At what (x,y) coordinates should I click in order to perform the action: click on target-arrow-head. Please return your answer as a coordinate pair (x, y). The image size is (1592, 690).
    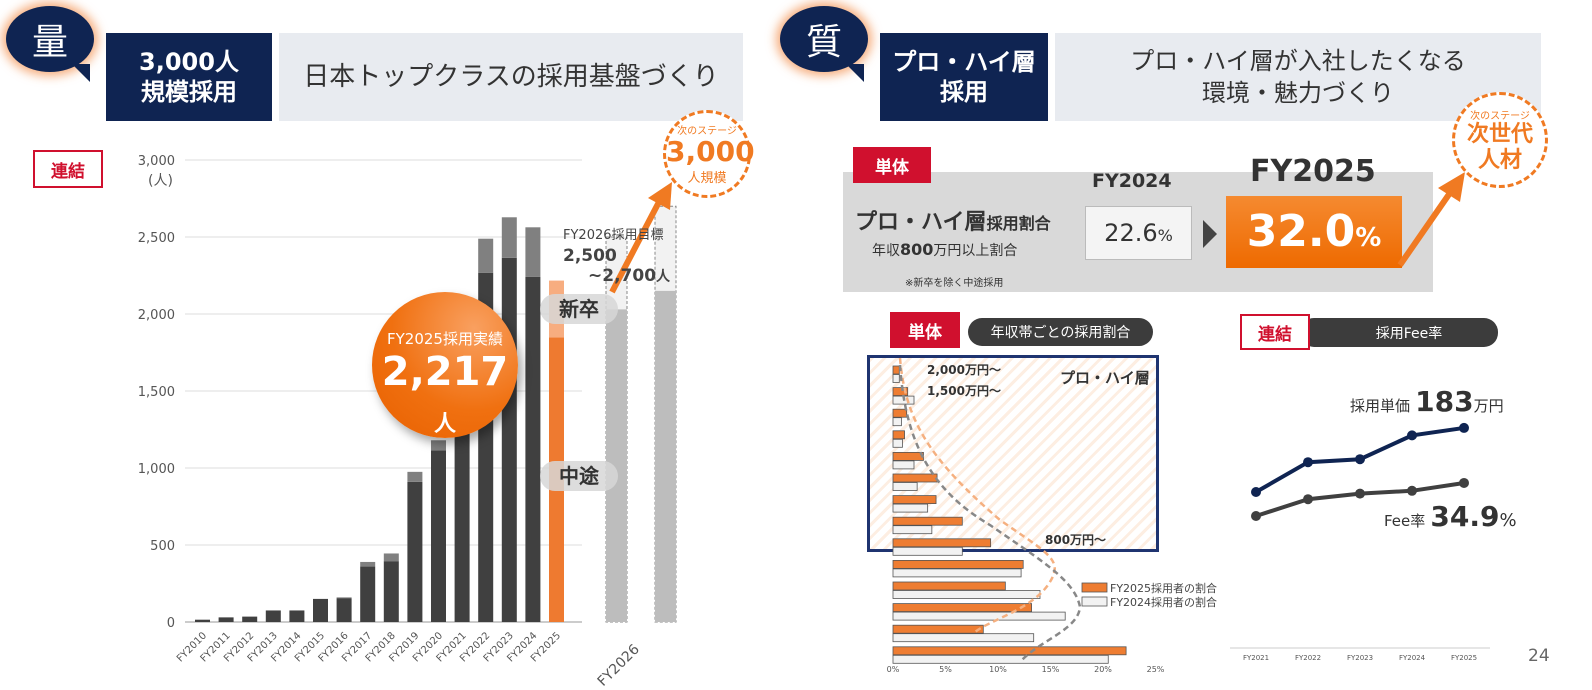
    Looking at the image, I should click on (660, 196).